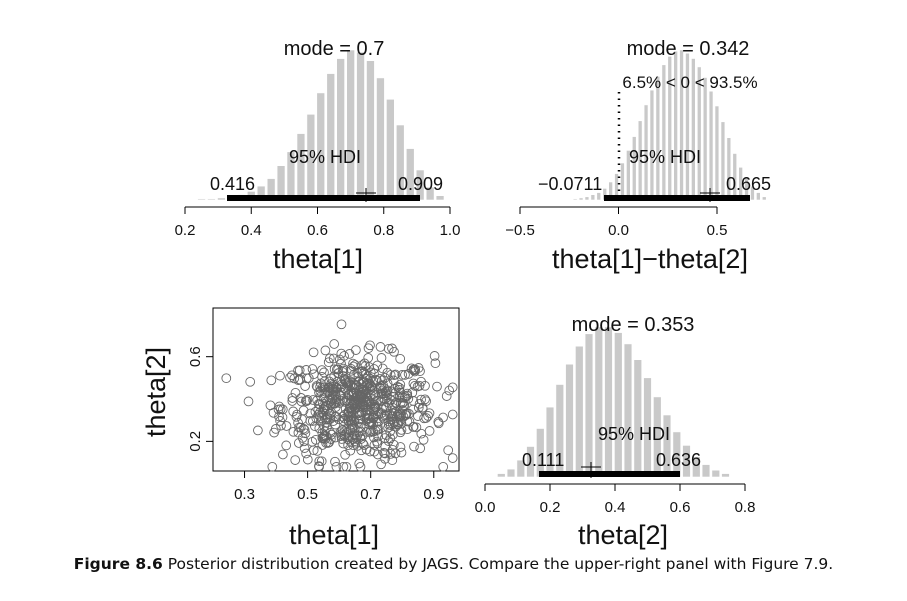 Image resolution: width=907 pixels, height=601 pixels. What do you see at coordinates (339, 487) in the screenshot?
I see `x-axis-ticks: 0.3 0.5 0.7 0.9` at bounding box center [339, 487].